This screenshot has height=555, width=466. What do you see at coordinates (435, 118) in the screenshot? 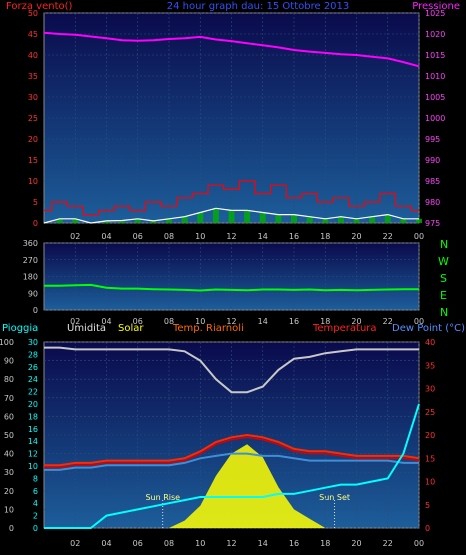
I see `y-tick-label-pressure: 1000` at bounding box center [435, 118].